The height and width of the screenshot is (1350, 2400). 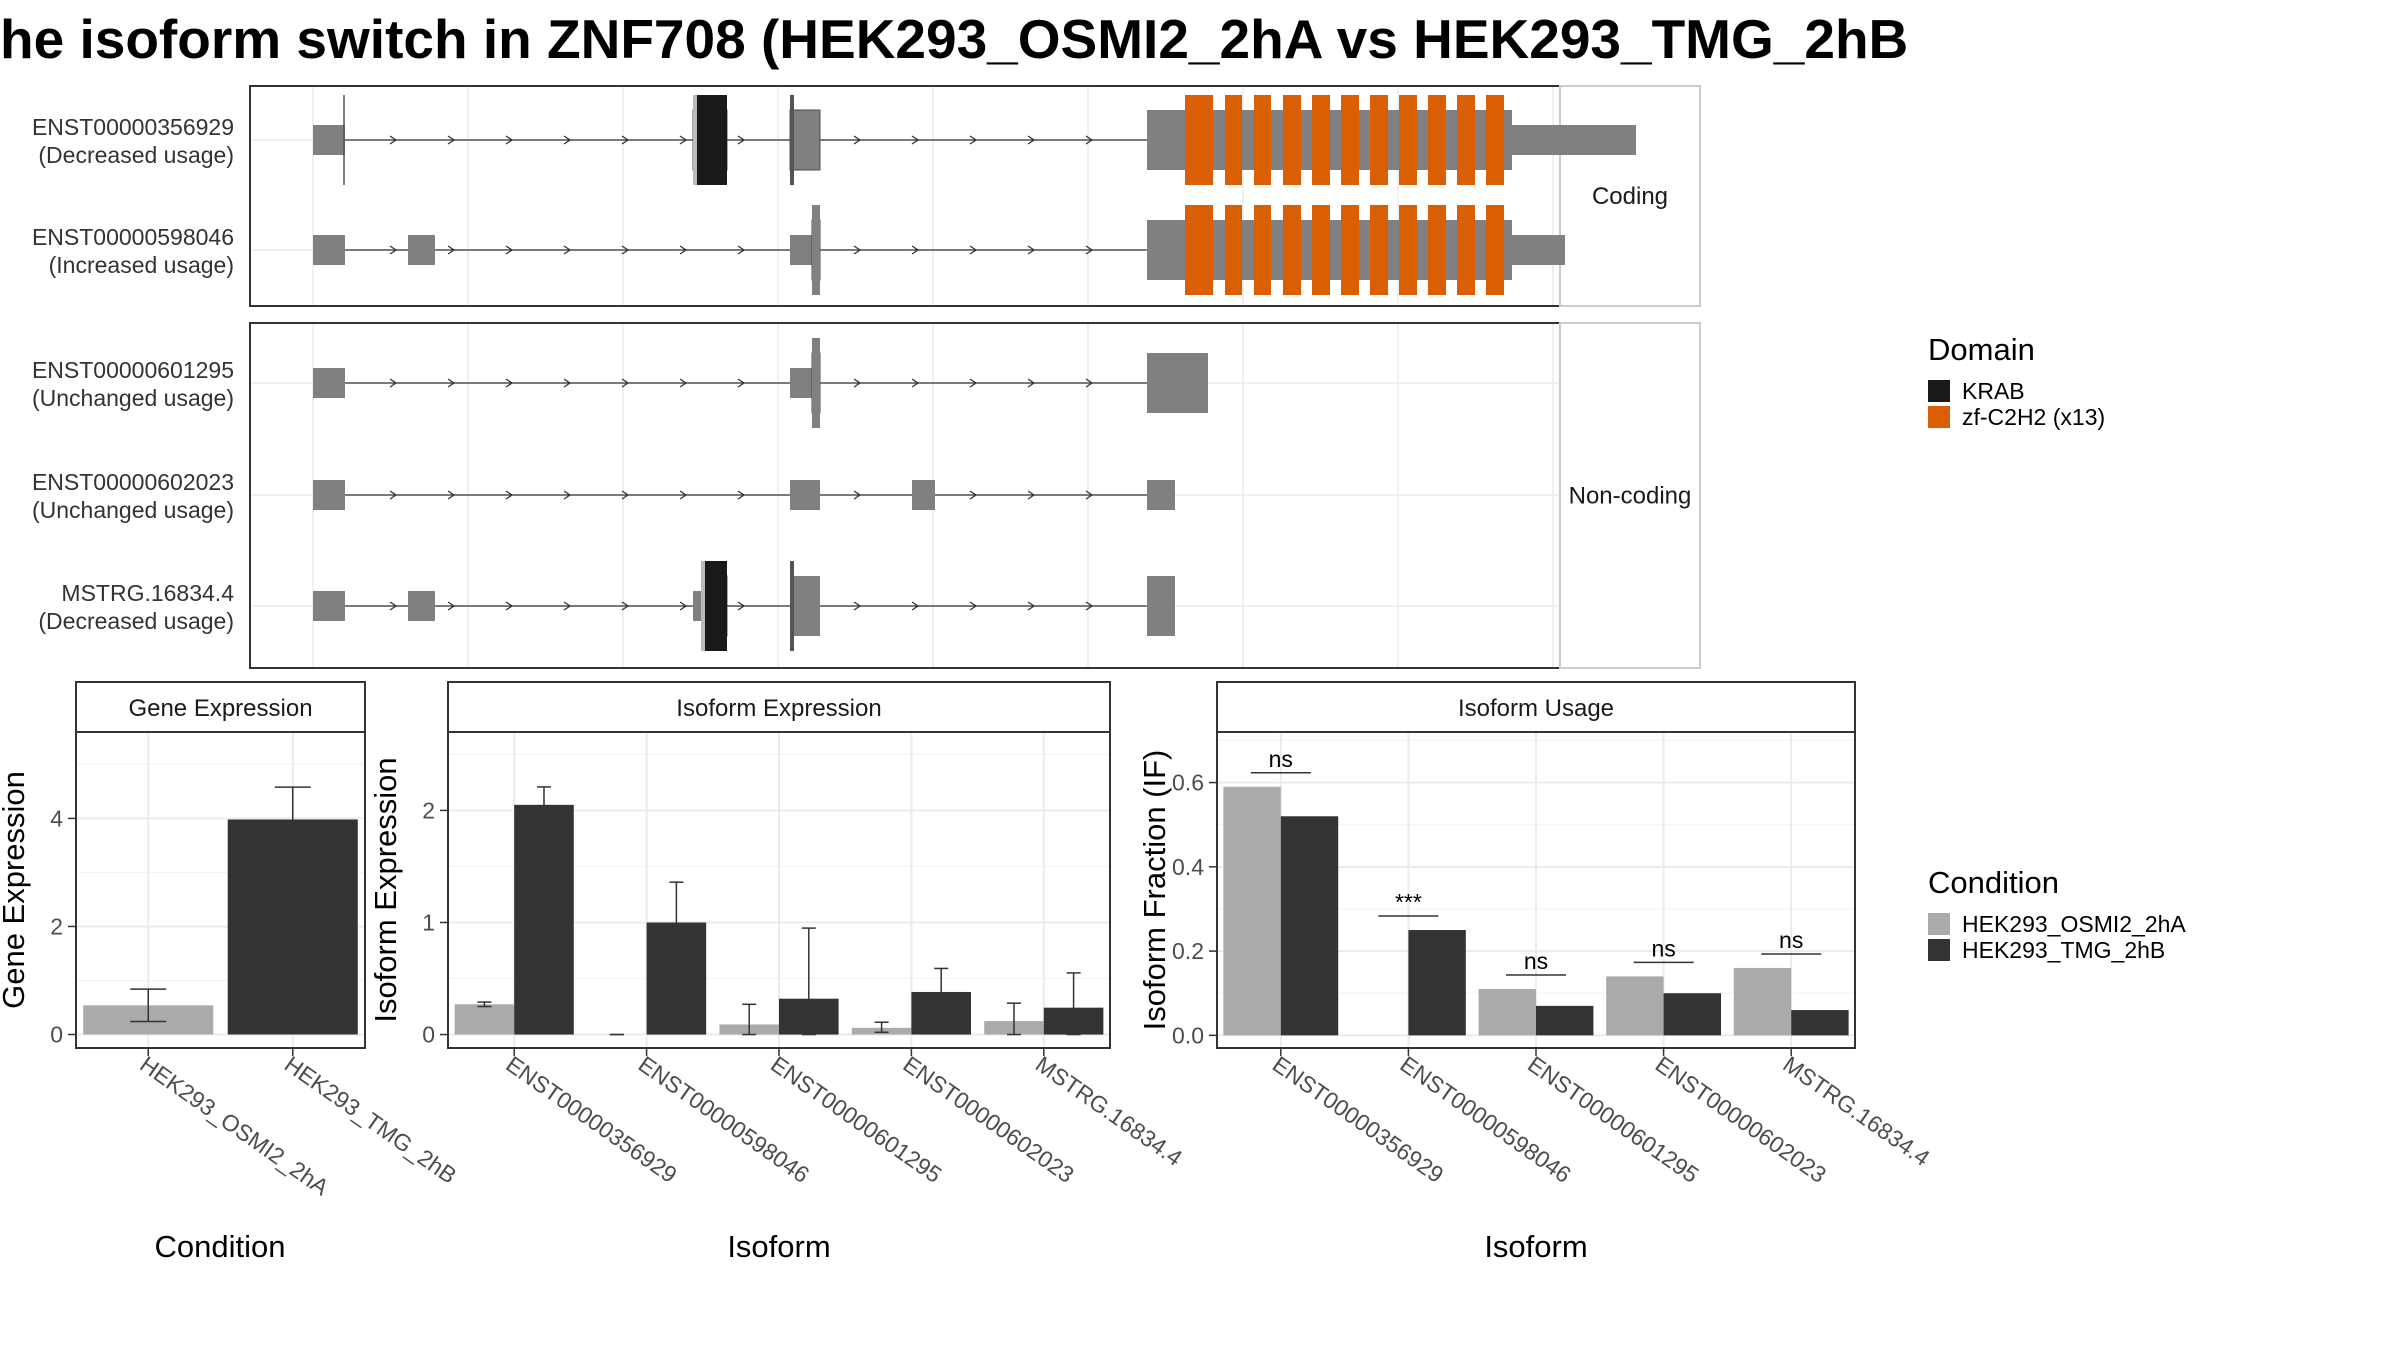 I want to click on panel-title: Isoform Expression, so click(x=778, y=708).